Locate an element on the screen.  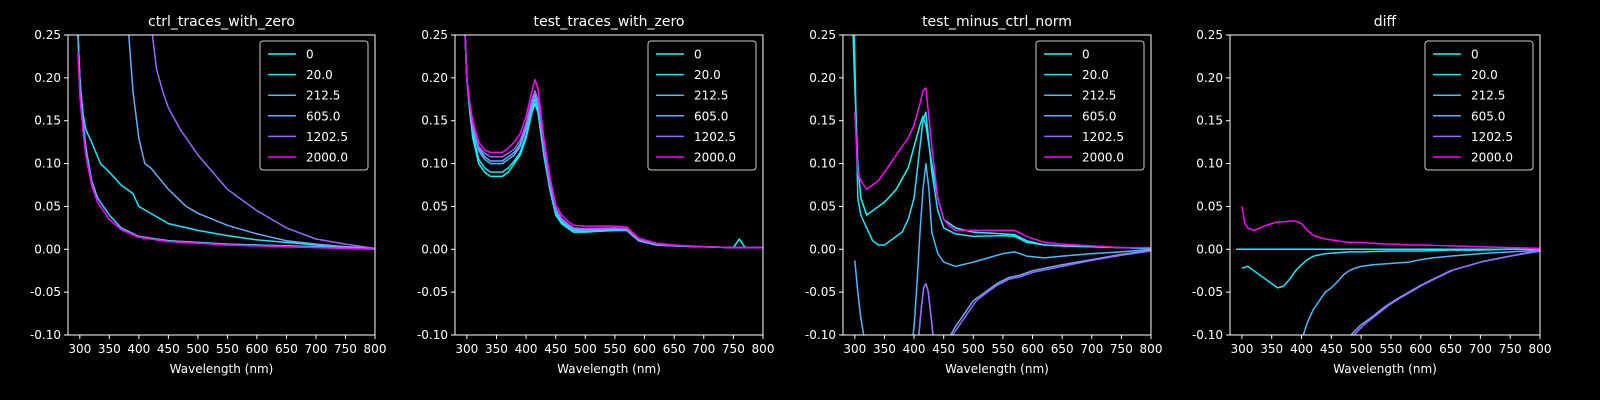
x-tick-label: 550 is located at coordinates (1391, 349).